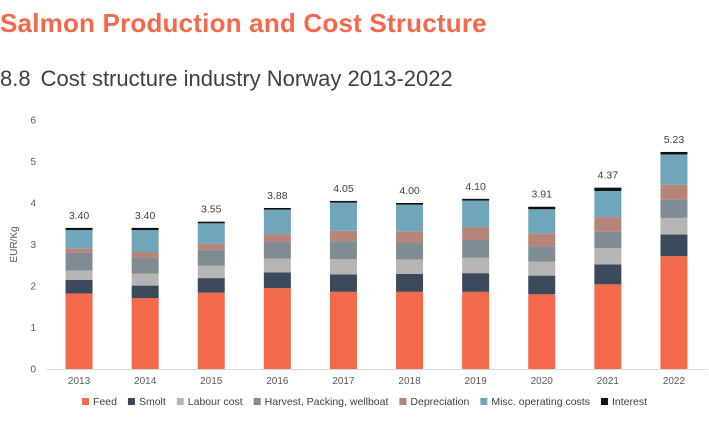 This screenshot has width=709, height=425. Describe the element at coordinates (327, 402) in the screenshot. I see `legend-label: Harvest, Packing, wellboat` at that location.